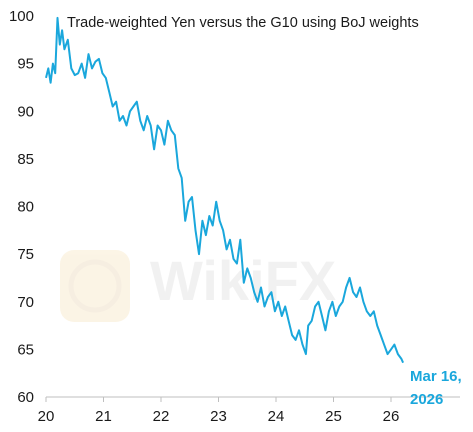 This screenshot has width=473, height=432. What do you see at coordinates (25, 64) in the screenshot?
I see `y-tick-label: 95` at bounding box center [25, 64].